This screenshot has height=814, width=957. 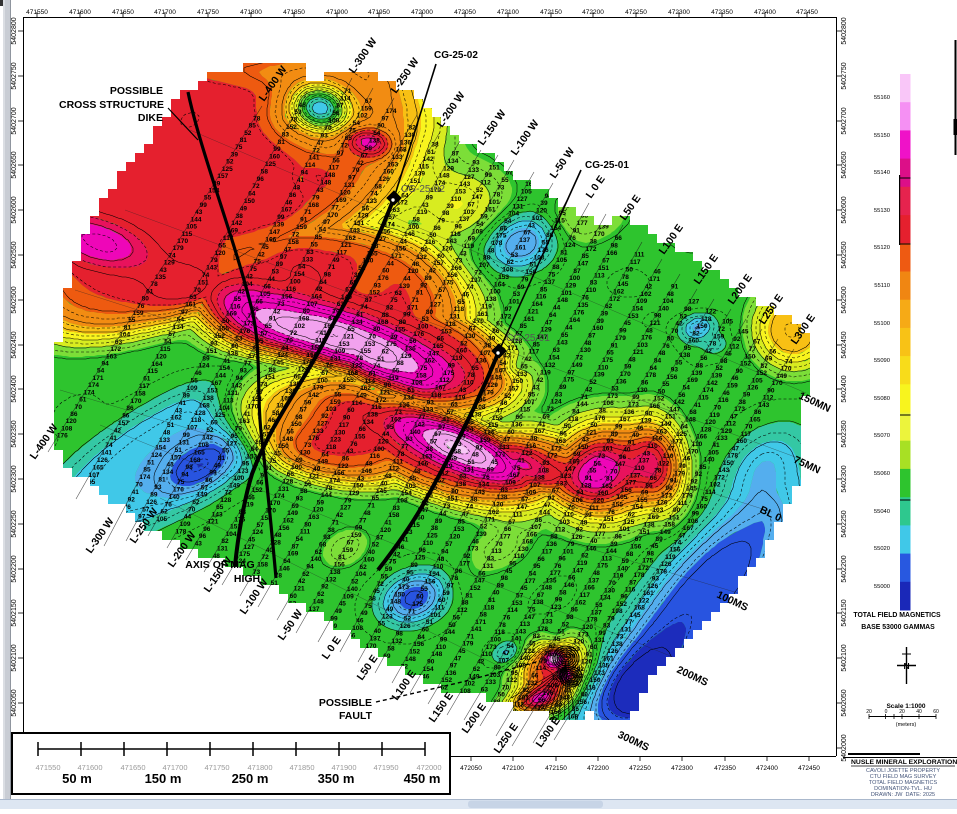 I want to click on svg-text: 48, so click(x=417, y=471).